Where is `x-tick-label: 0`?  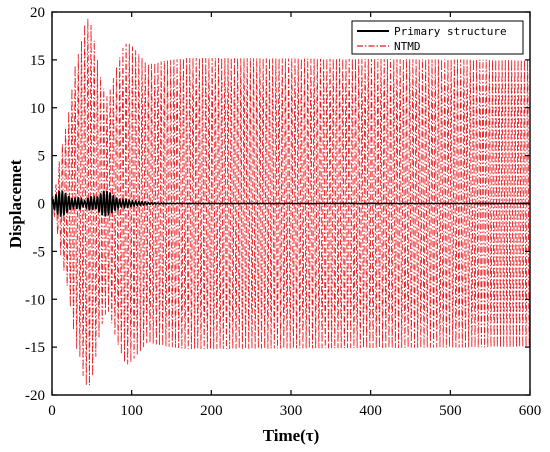 x-tick-label: 0 is located at coordinates (52, 411).